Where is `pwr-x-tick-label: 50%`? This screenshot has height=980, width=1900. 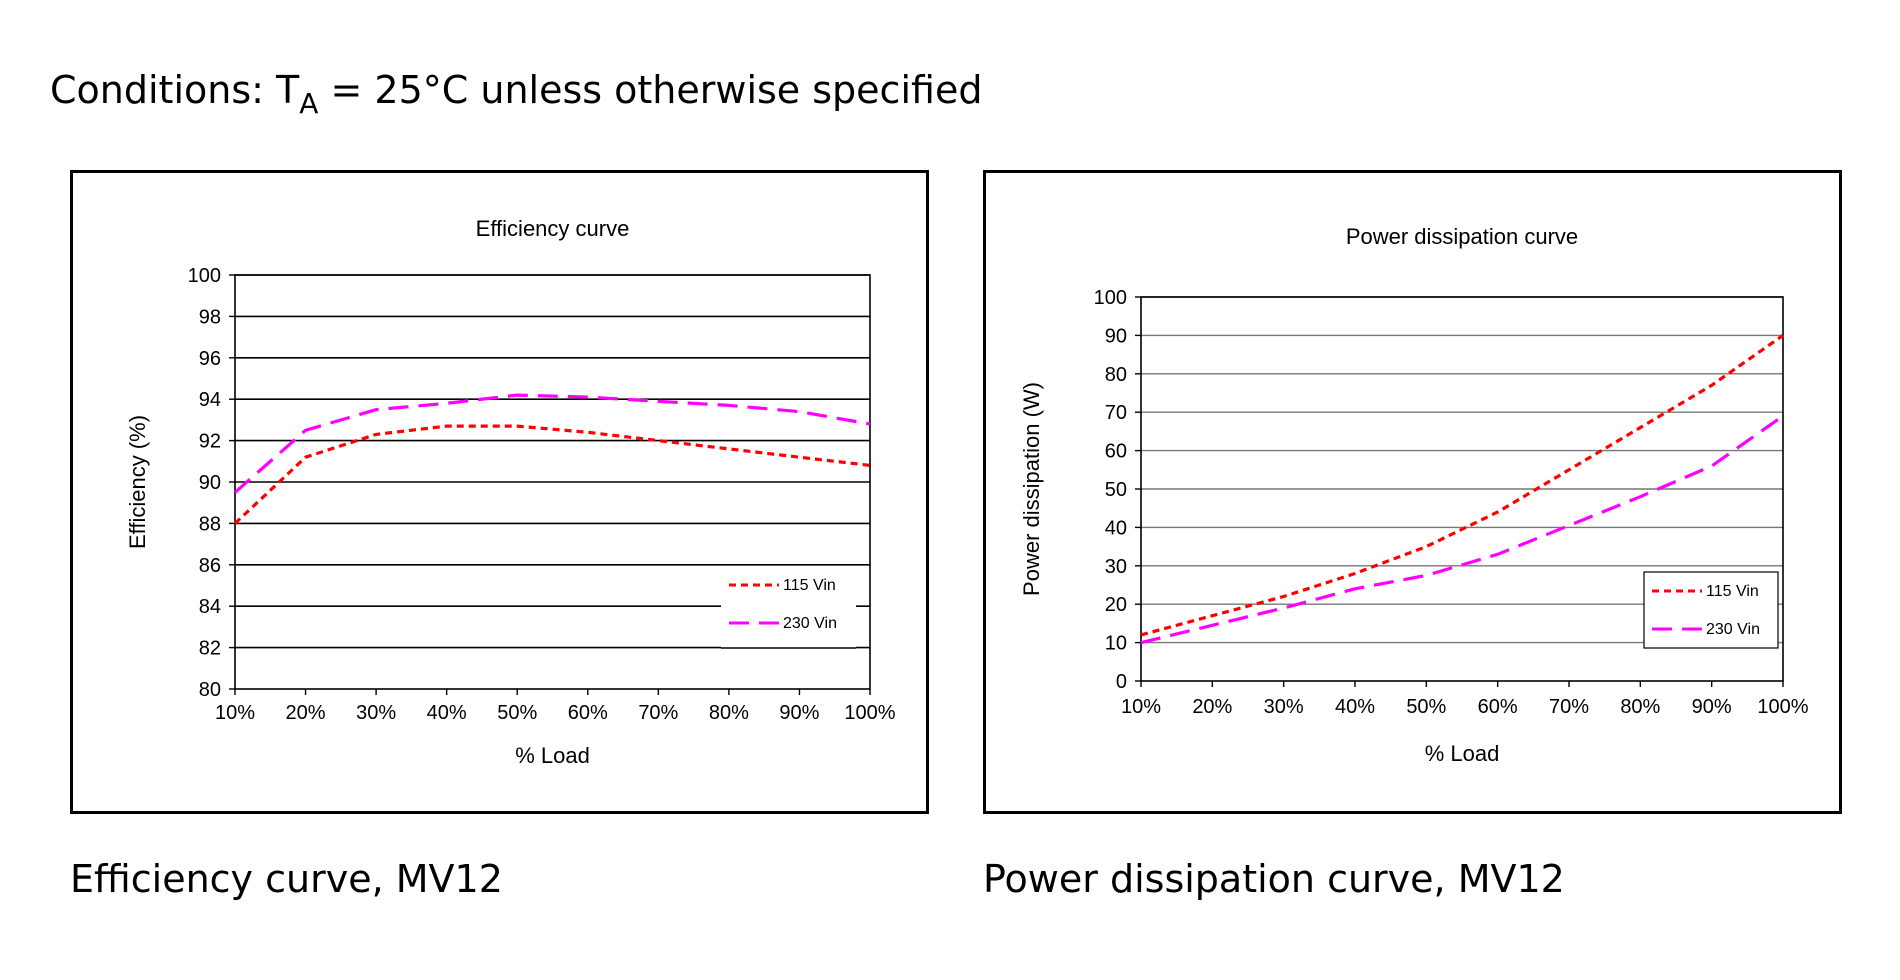 pwr-x-tick-label: 50% is located at coordinates (1426, 707).